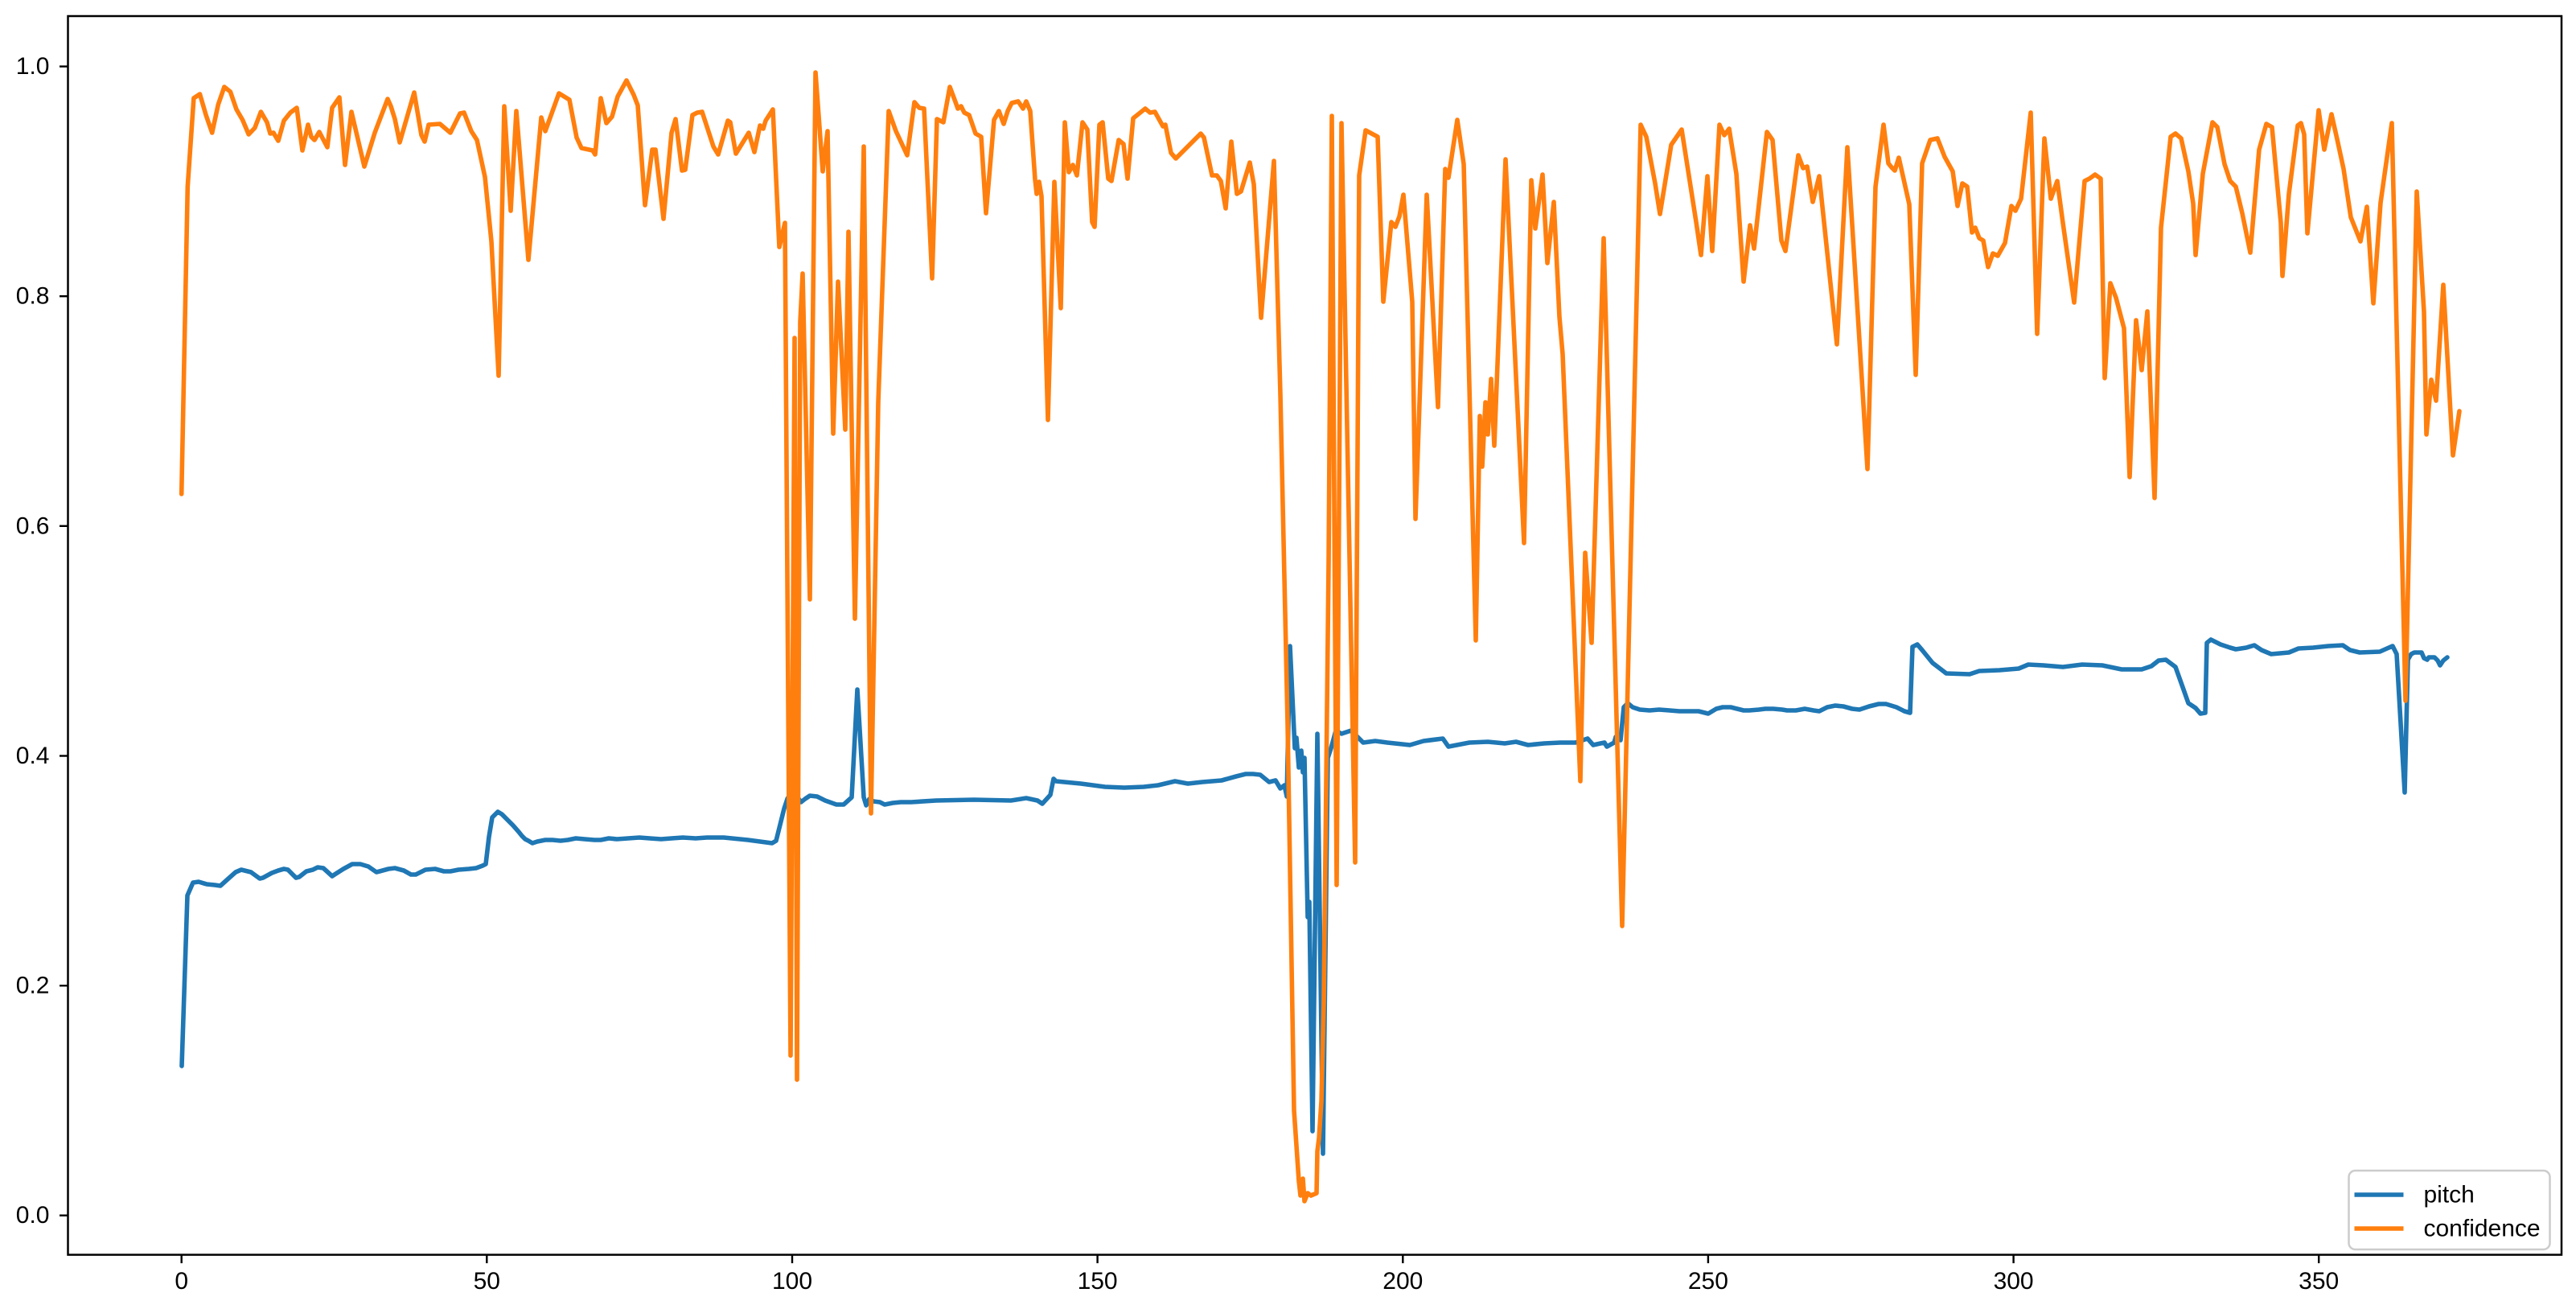 This screenshot has height=1309, width=2576. I want to click on svg-text: 0.2, so click(33, 986).